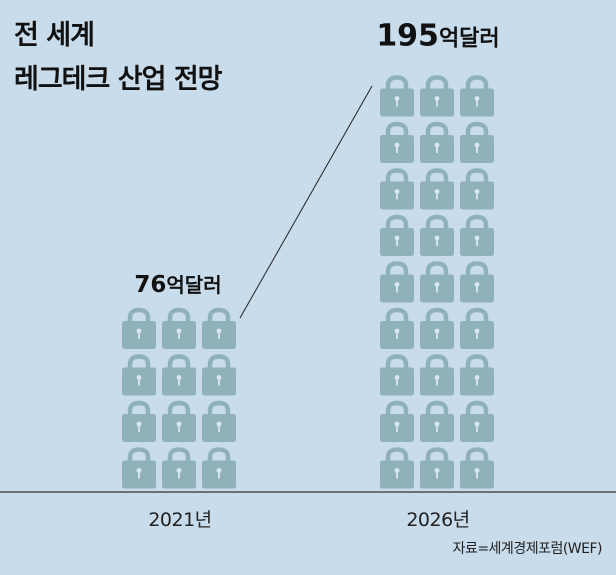 The height and width of the screenshot is (575, 616). I want to click on value-unit-0: 억달러, so click(193, 285).